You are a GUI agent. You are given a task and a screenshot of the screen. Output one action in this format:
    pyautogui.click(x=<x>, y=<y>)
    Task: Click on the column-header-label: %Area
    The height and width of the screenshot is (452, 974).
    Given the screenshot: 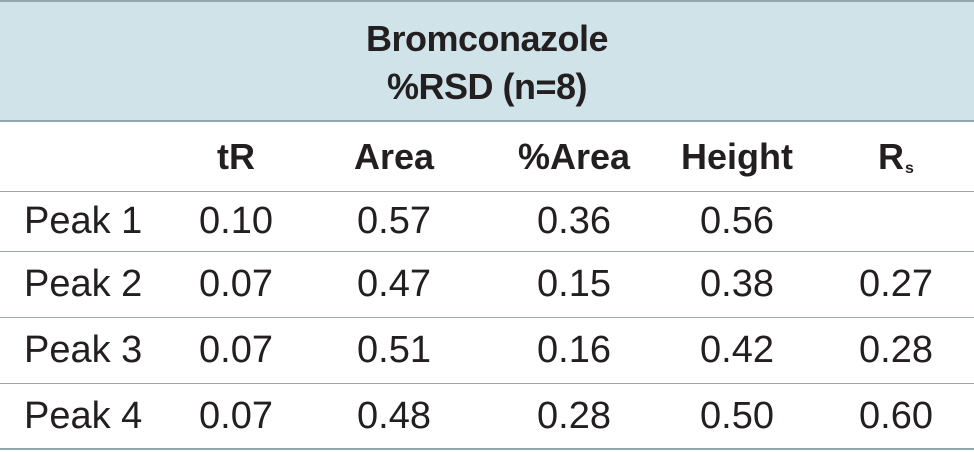 What is the action you would take?
    pyautogui.click(x=574, y=156)
    